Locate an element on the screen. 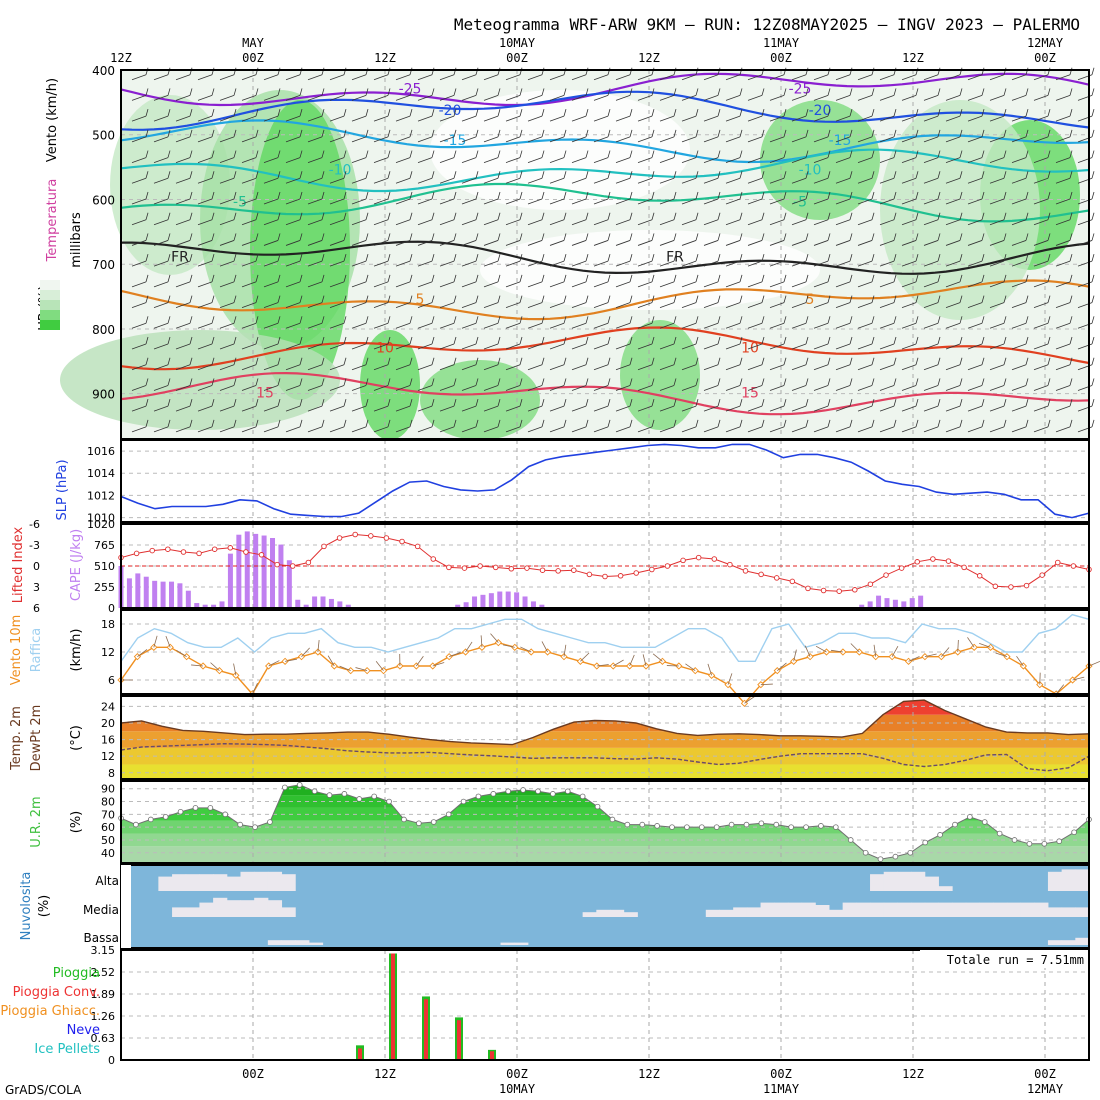 Image resolution: width=1100 pixels, height=1100 pixels. wind-arrow is located at coordinates (331, 661).